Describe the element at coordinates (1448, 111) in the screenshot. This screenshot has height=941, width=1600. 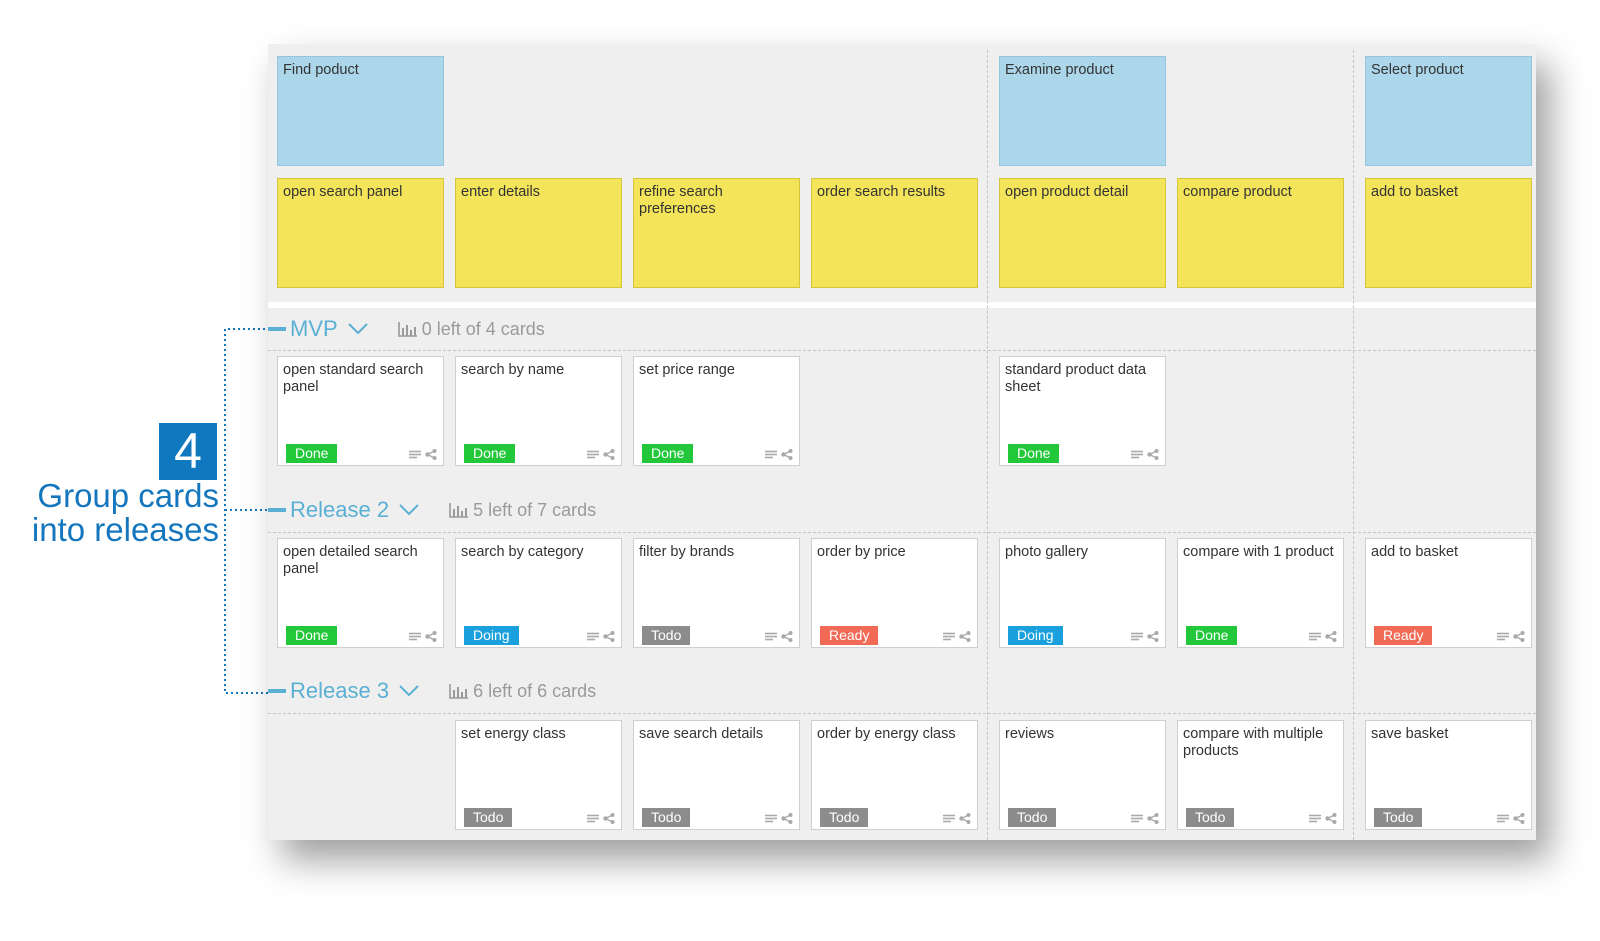
I see `activity-card: Select product` at that location.